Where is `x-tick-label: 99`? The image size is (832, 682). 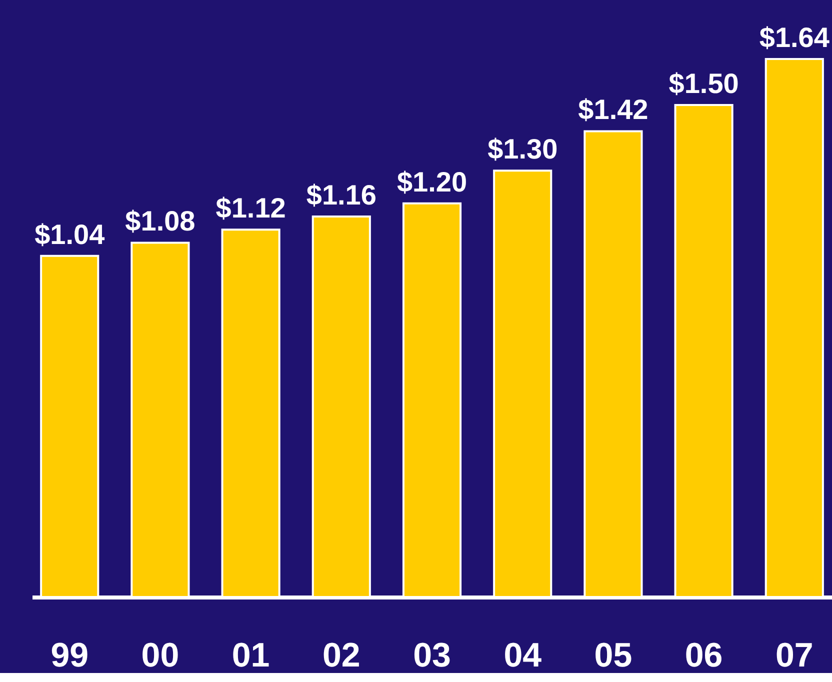 x-tick-label: 99 is located at coordinates (69, 655).